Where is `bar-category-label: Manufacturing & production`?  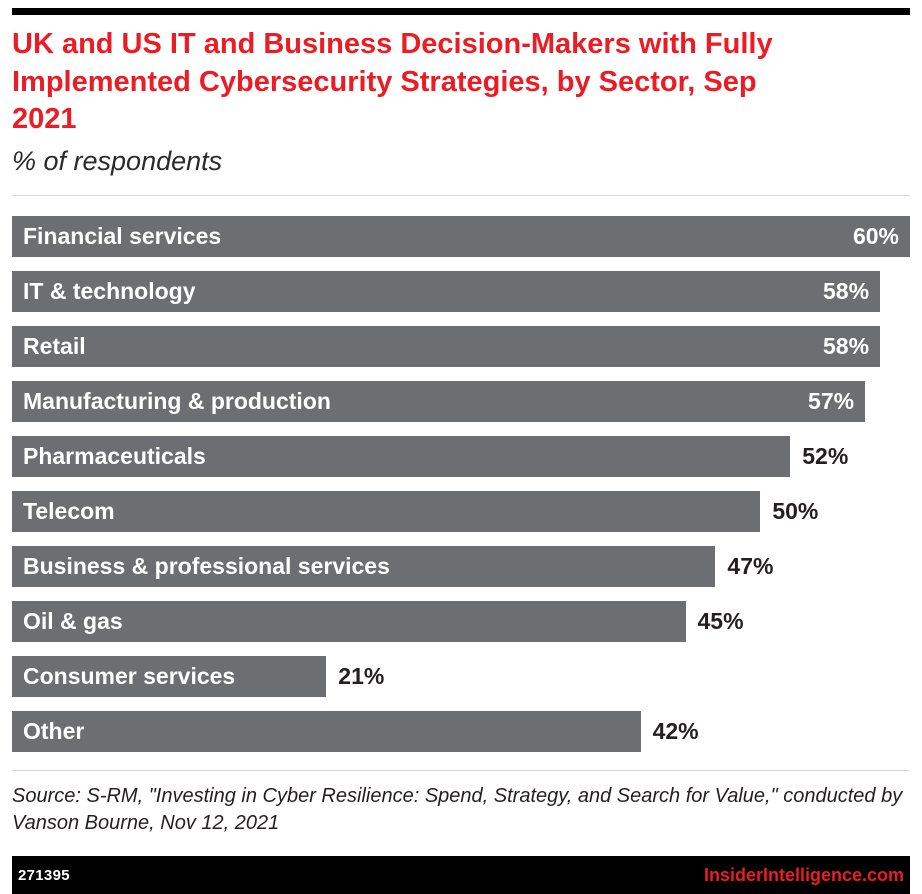 bar-category-label: Manufacturing & production is located at coordinates (177, 401).